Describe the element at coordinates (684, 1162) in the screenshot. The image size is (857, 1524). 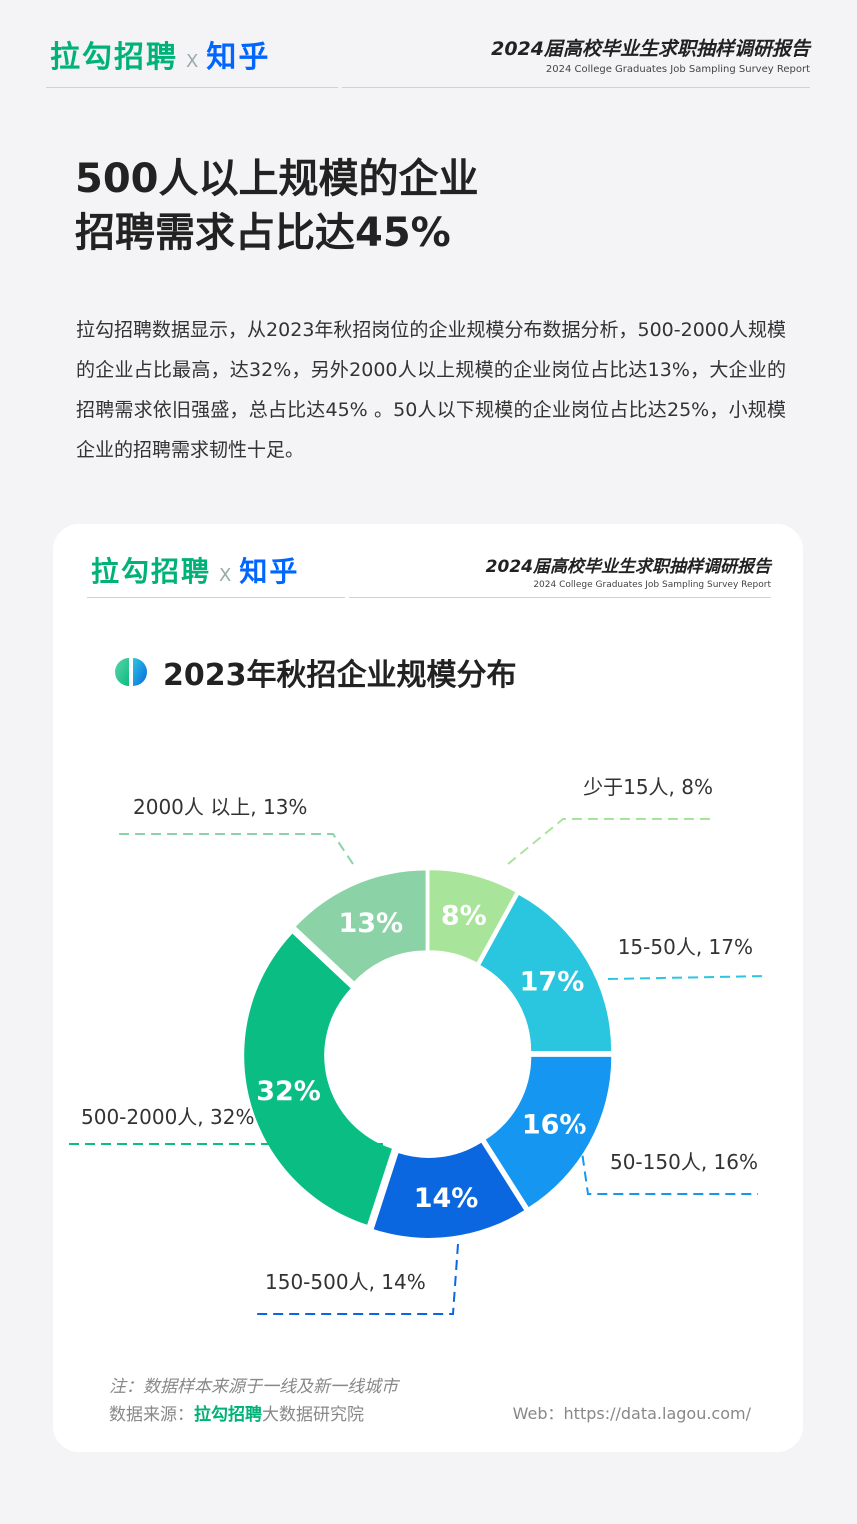
I see `slice-category-label: 50-150人, 16%` at that location.